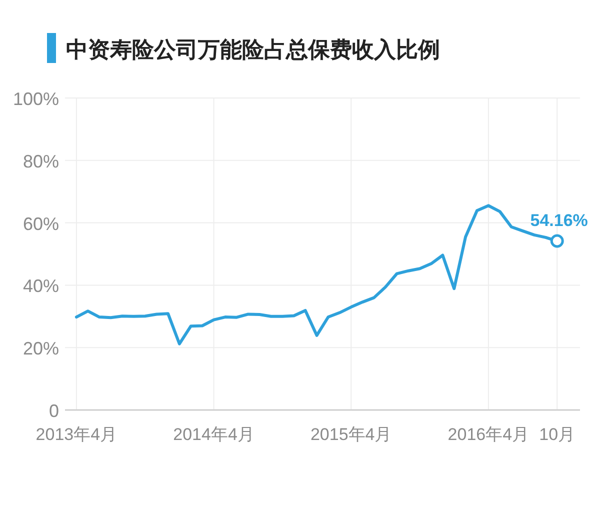 The image size is (600, 525). What do you see at coordinates (35, 99) in the screenshot?
I see `y-tick-label: 100%` at bounding box center [35, 99].